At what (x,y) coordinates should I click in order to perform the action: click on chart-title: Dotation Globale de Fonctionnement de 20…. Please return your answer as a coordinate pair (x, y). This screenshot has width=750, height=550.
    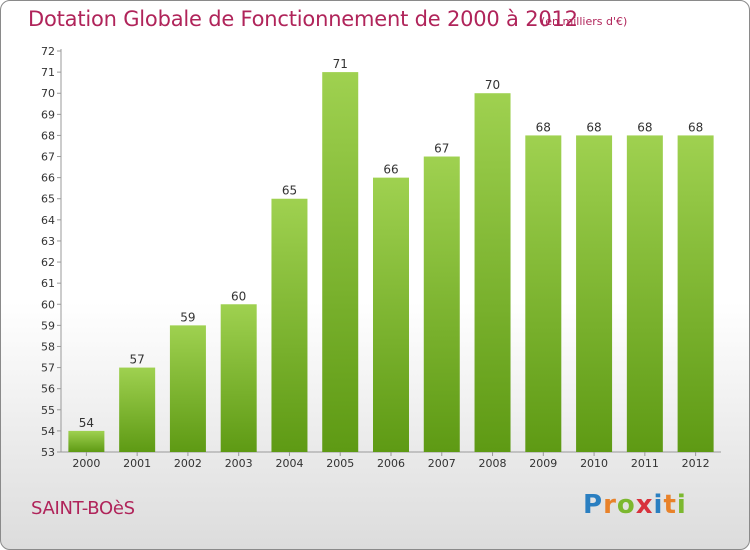
    Looking at the image, I should click on (303, 19).